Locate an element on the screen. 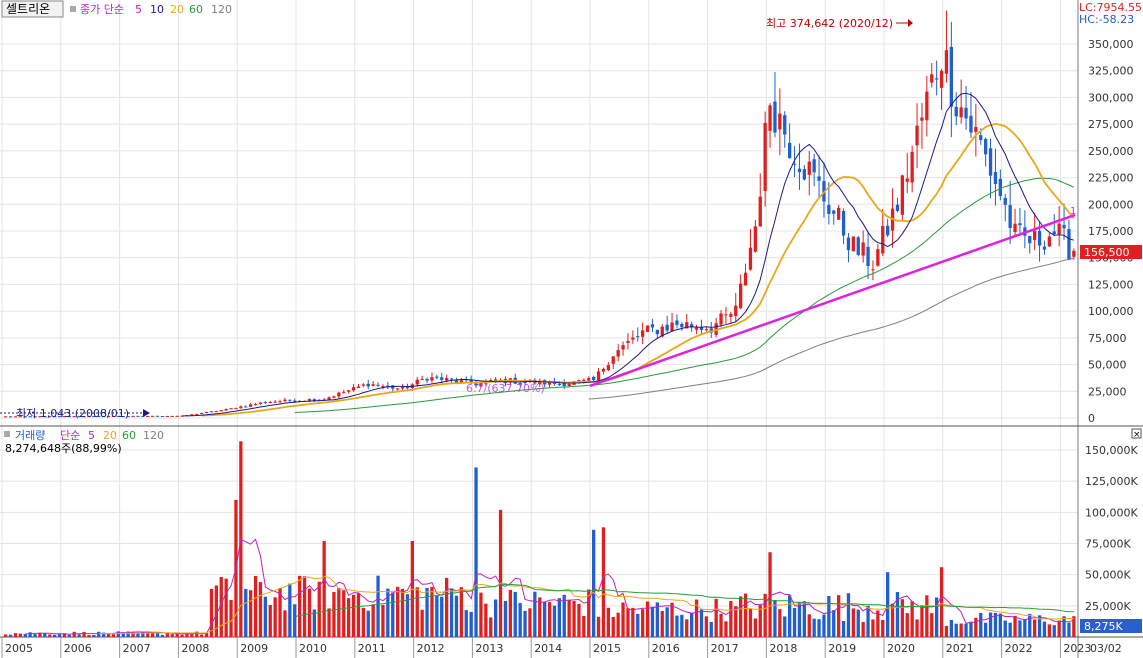 The width and height of the screenshot is (1143, 658). volume-legend: 거래량 단순 5 20 60 120 8,274,648주(88,99%) is located at coordinates (84, 442).